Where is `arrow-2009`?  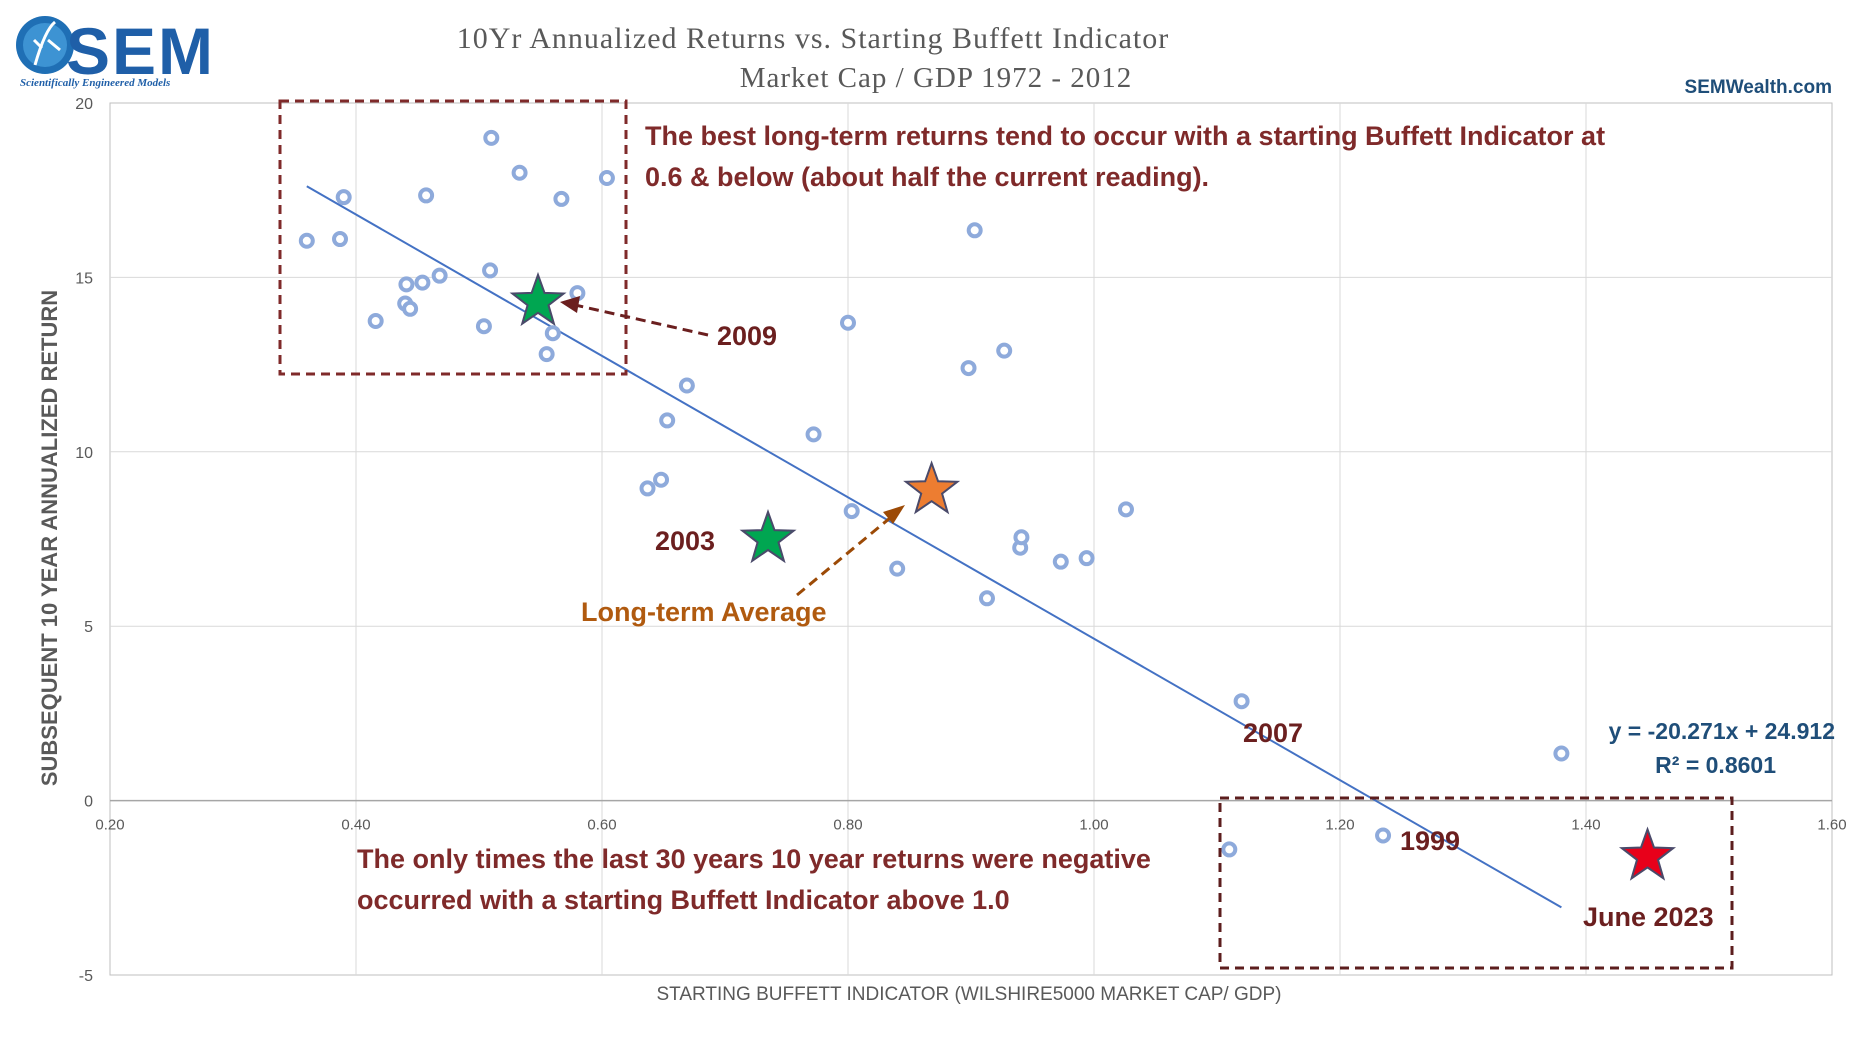
arrow-2009 is located at coordinates (641, 320).